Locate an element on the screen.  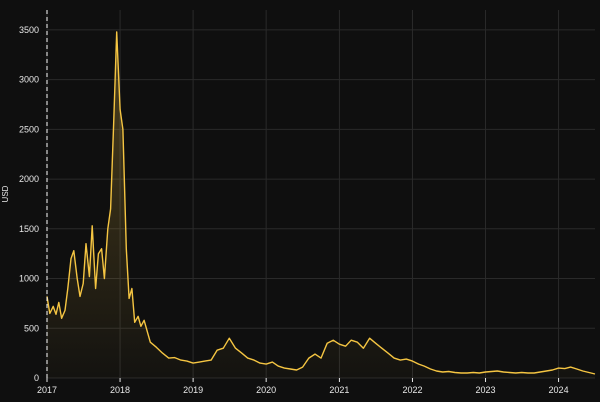
x-tick-label: 2022 is located at coordinates (412, 390).